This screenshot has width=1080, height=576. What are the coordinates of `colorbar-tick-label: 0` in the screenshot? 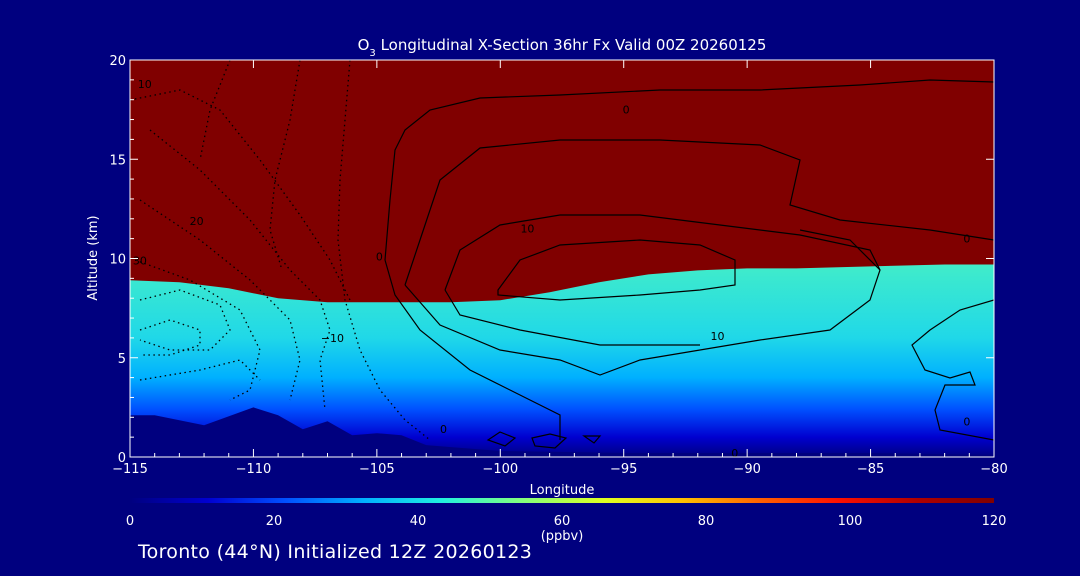 It's located at (130, 521).